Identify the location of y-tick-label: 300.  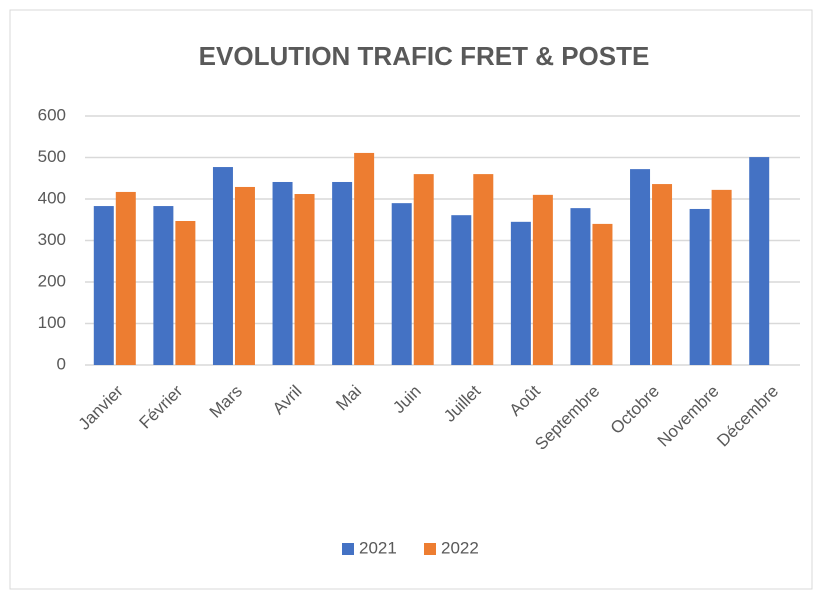
(52, 239).